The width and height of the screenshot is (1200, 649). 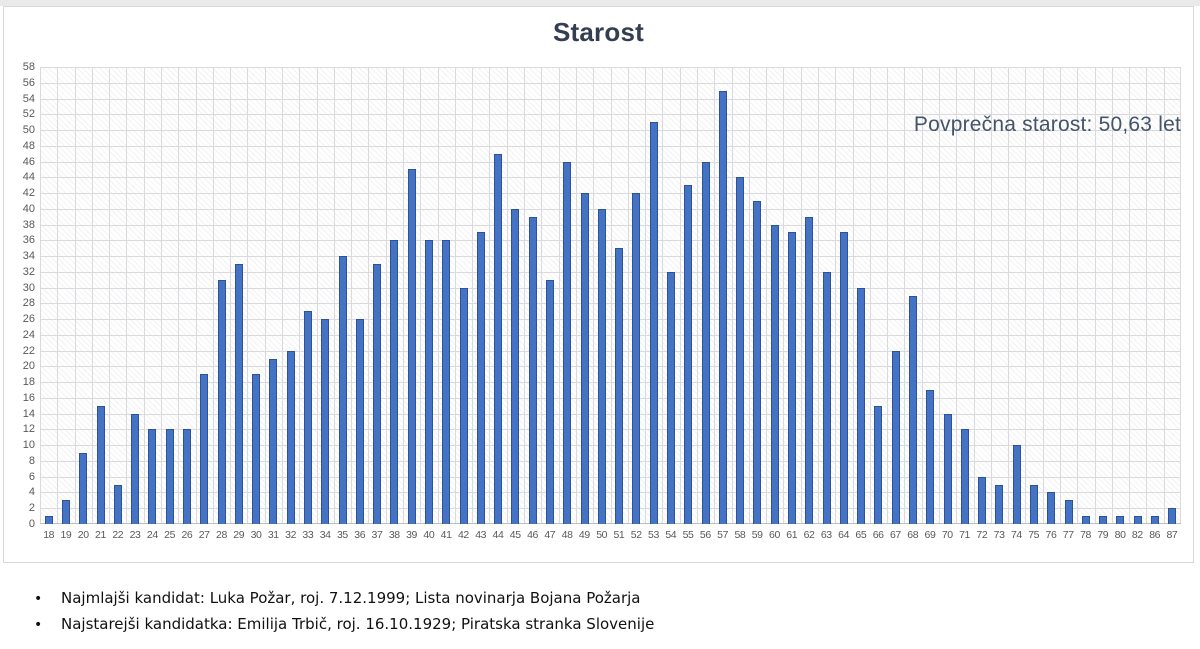 What do you see at coordinates (598, 32) in the screenshot?
I see `chart-title: Starost` at bounding box center [598, 32].